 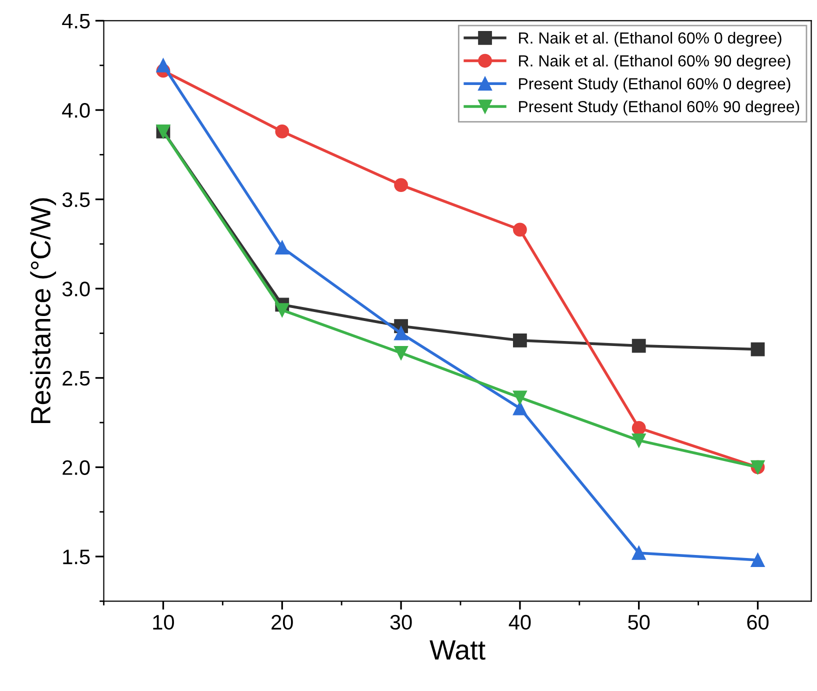 What do you see at coordinates (401, 622) in the screenshot?
I see `x-tick-label: 30` at bounding box center [401, 622].